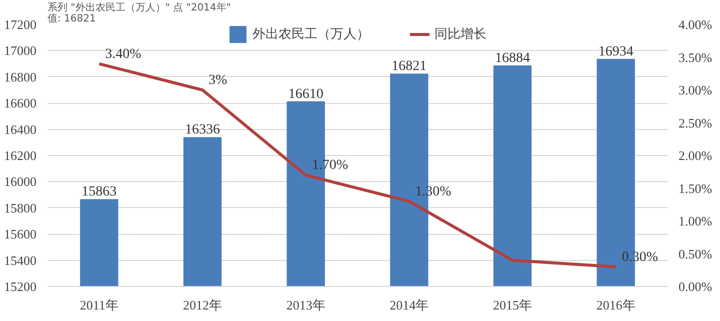 This screenshot has width=720, height=321. I want to click on x-tick-label: 2012年, so click(202, 305).